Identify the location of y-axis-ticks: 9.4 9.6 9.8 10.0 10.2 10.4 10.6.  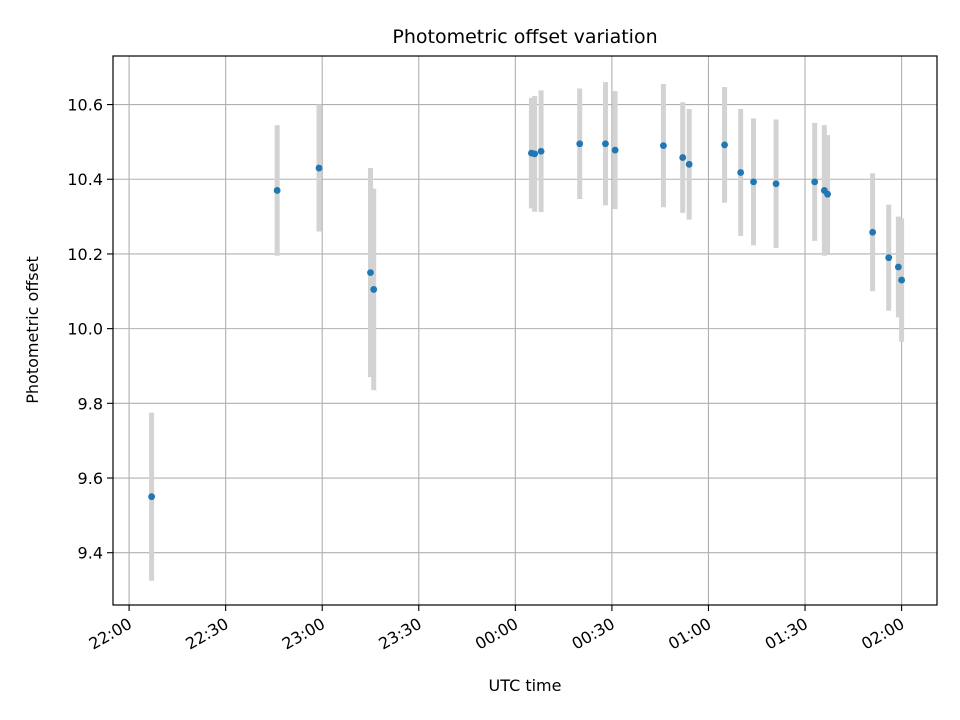
(90, 329).